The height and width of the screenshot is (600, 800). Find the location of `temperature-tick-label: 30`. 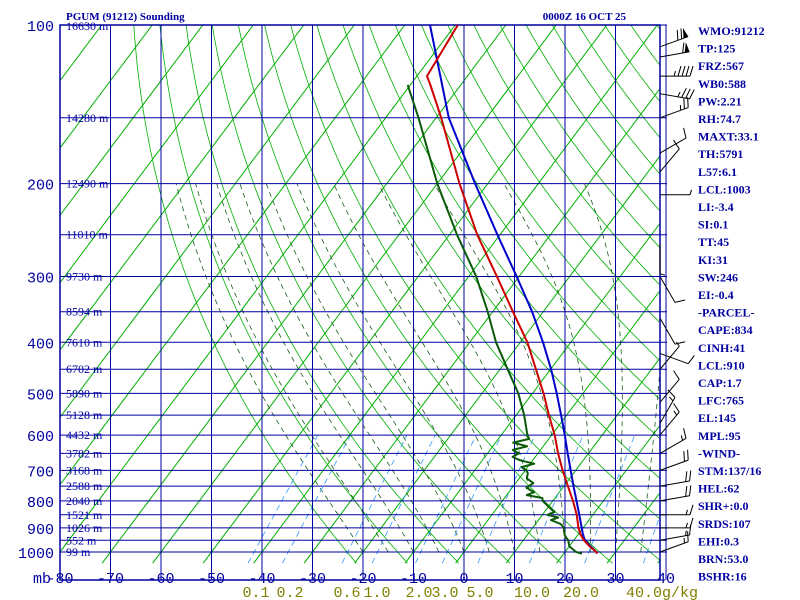

temperature-tick-label: 30 is located at coordinates (615, 579).